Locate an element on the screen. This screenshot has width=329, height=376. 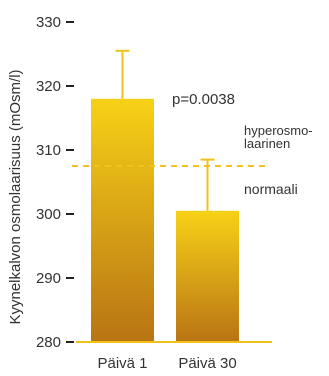
y-tick-label: 280 is located at coordinates (48, 342).